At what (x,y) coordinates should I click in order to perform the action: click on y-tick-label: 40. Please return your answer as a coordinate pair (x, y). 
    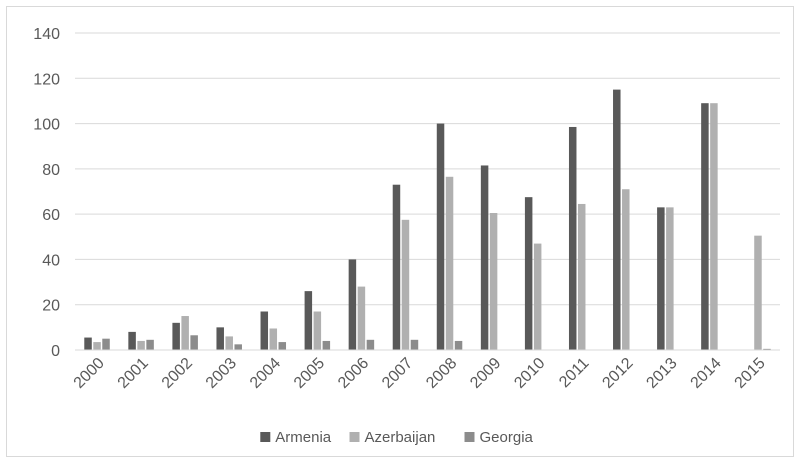
    Looking at the image, I should click on (51, 260).